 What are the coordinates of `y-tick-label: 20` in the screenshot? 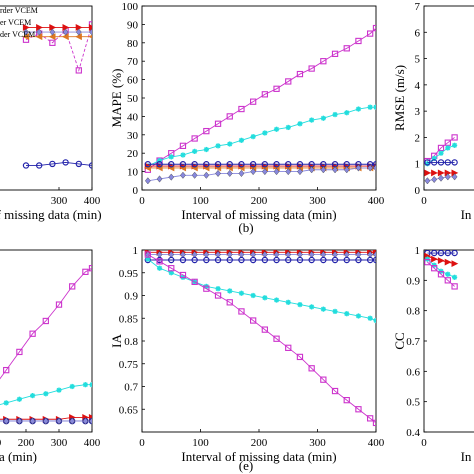 It's located at (133, 154).